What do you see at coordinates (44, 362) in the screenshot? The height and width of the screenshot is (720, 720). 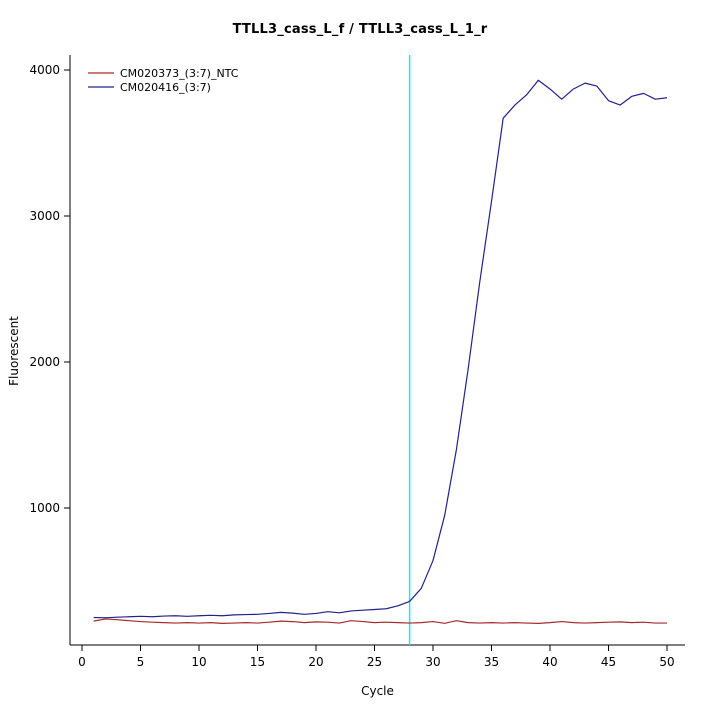 I see `y-tick-label: 2000` at bounding box center [44, 362].